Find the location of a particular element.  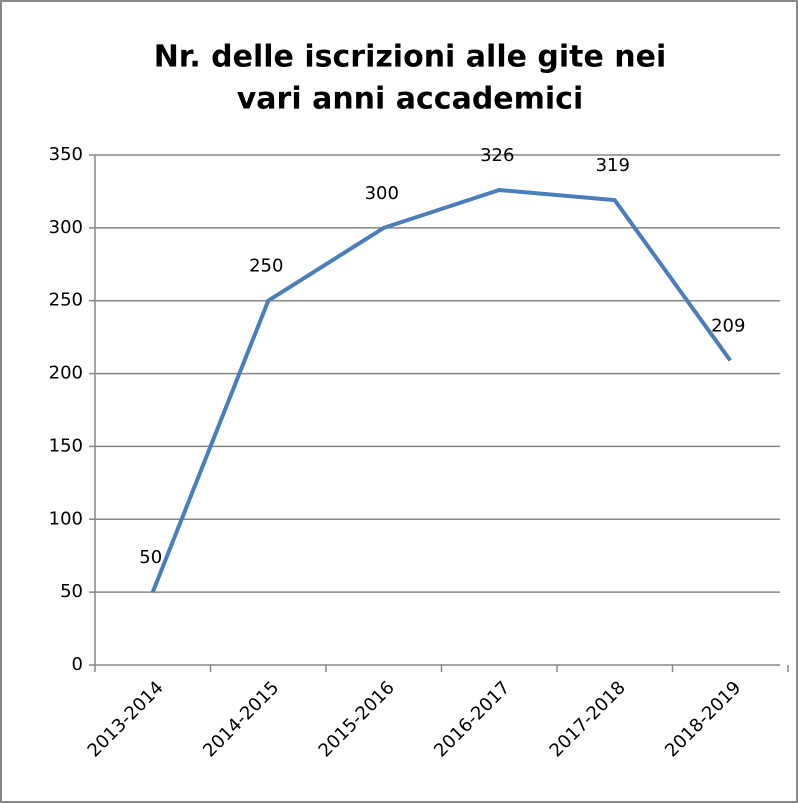

chart-title: vari anni accademici is located at coordinates (410, 99).